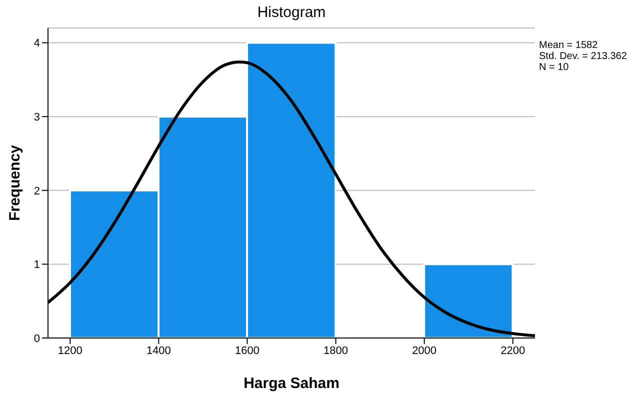 The width and height of the screenshot is (633, 418). I want to click on y-tick-label: 3, so click(37, 117).